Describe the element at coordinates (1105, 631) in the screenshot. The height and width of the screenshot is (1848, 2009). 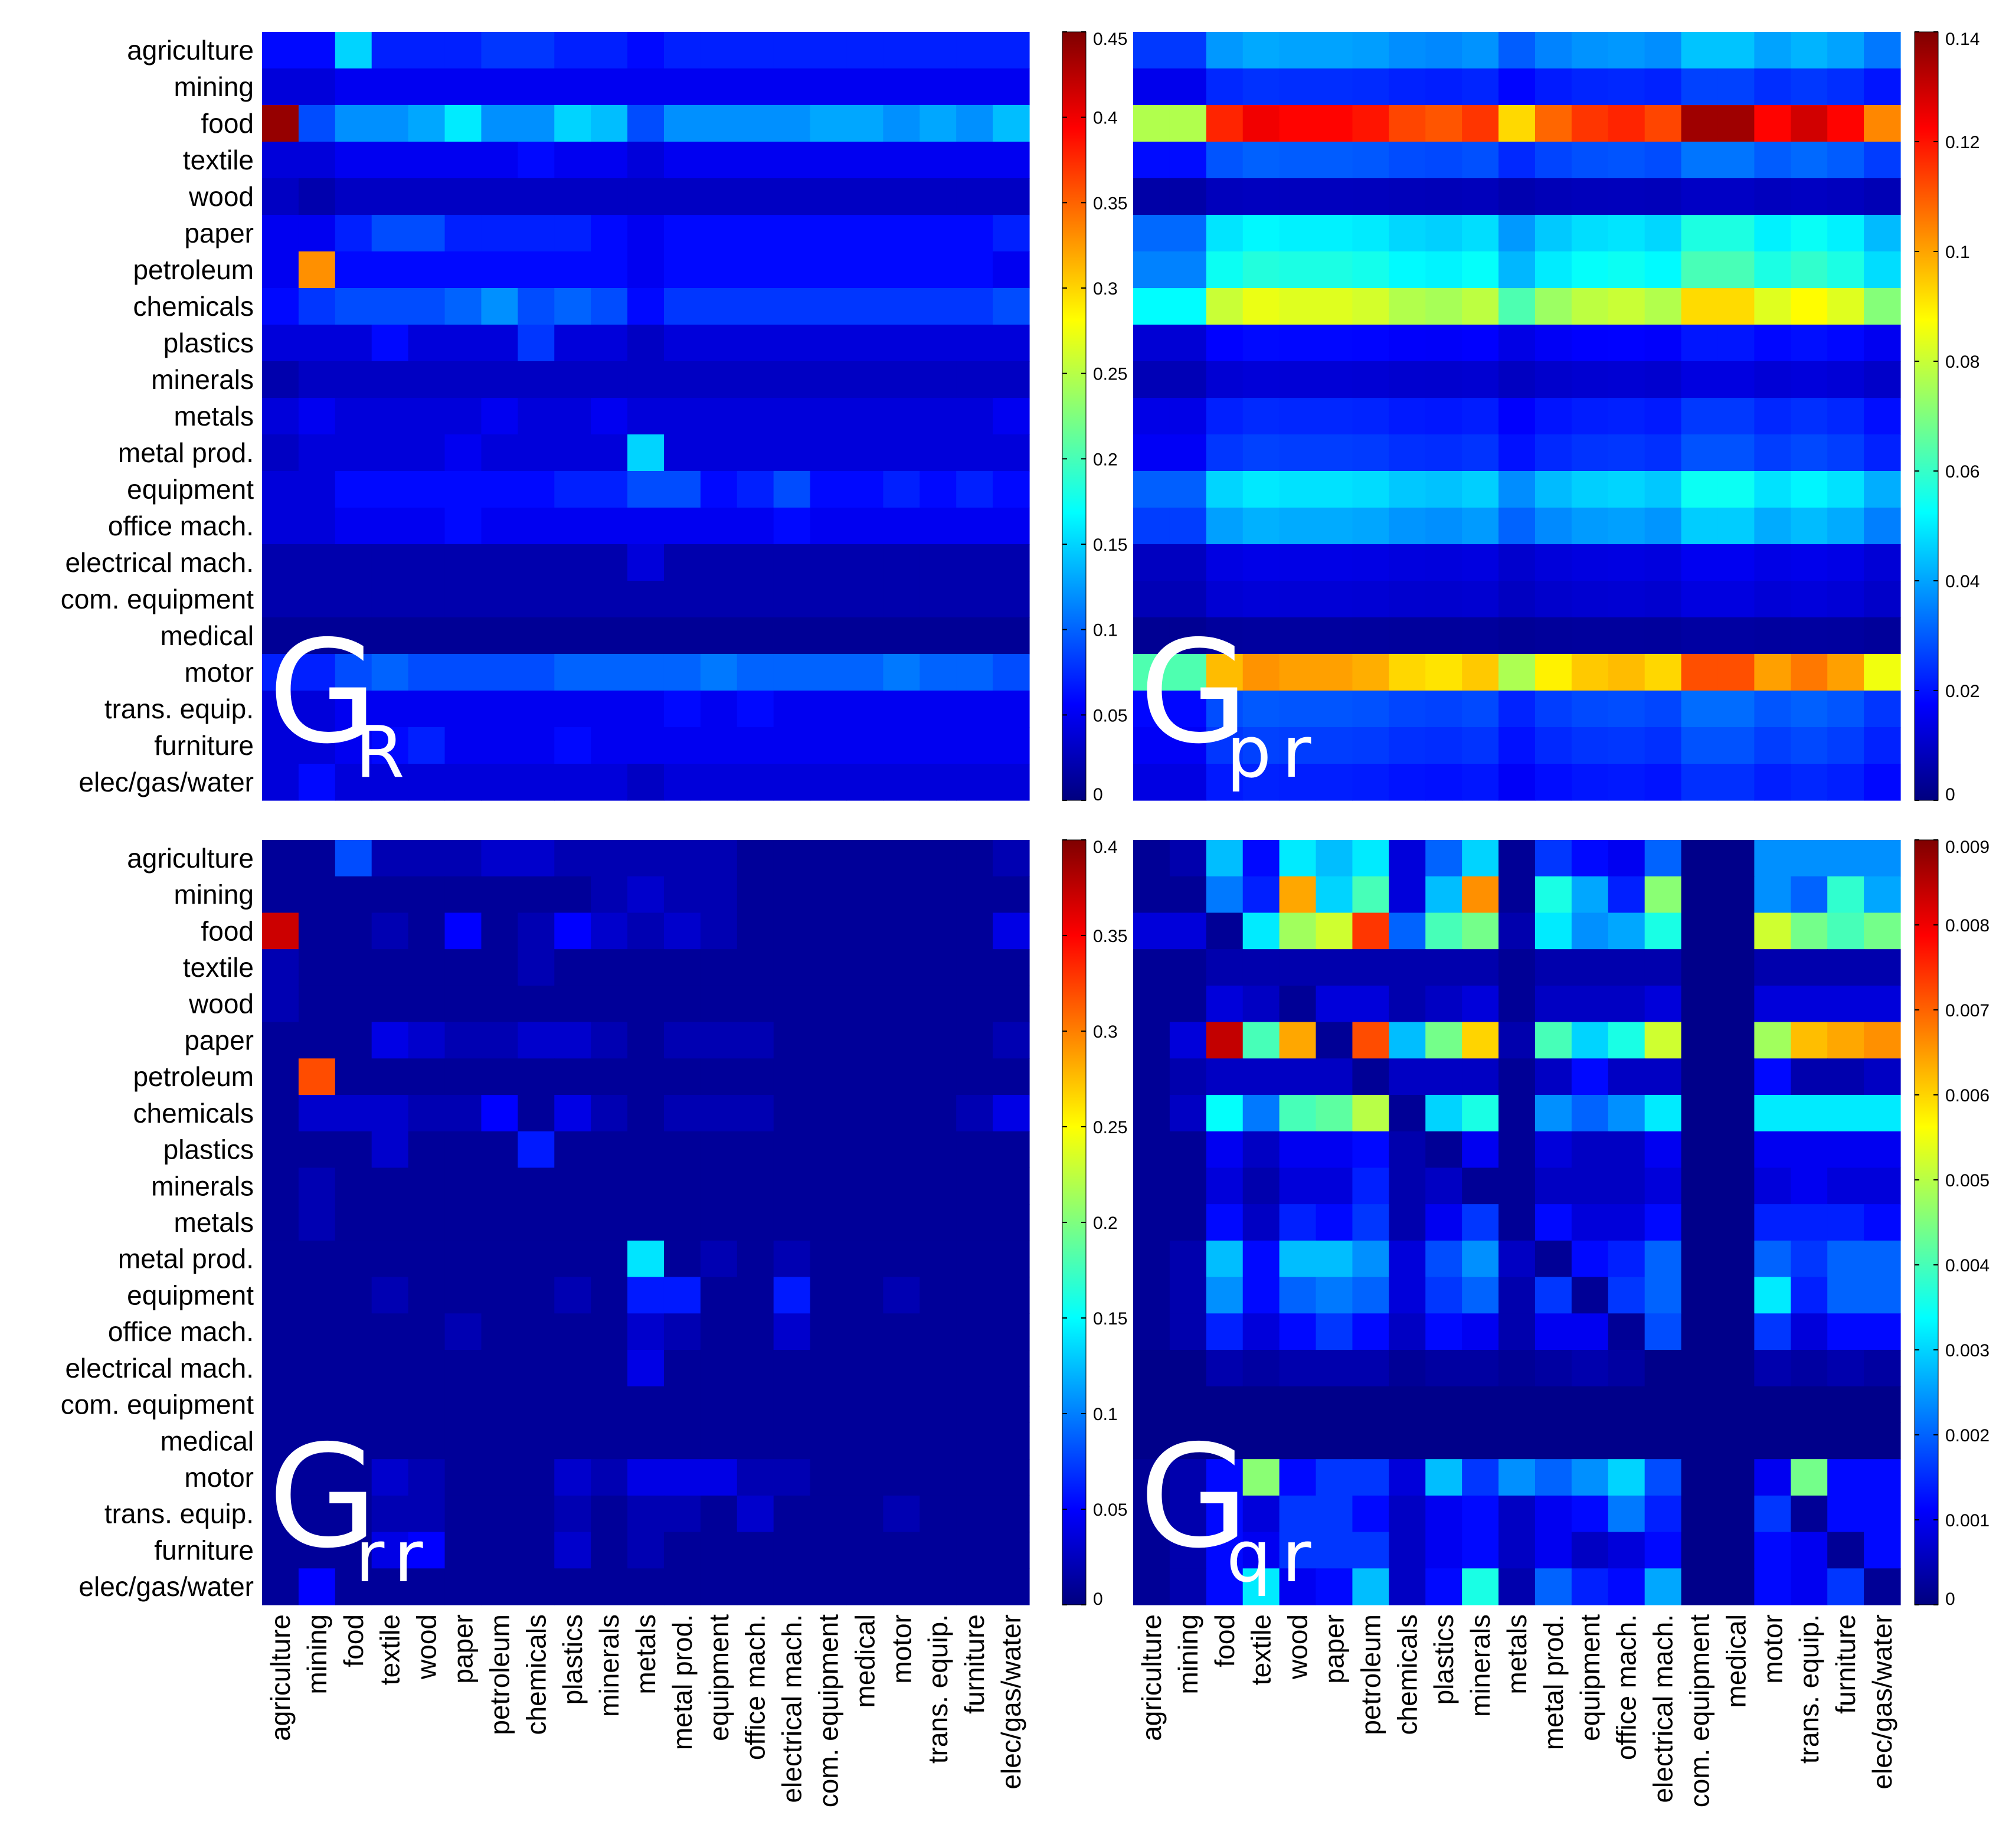
I see `colorbar-tick-label: 0.1` at that location.